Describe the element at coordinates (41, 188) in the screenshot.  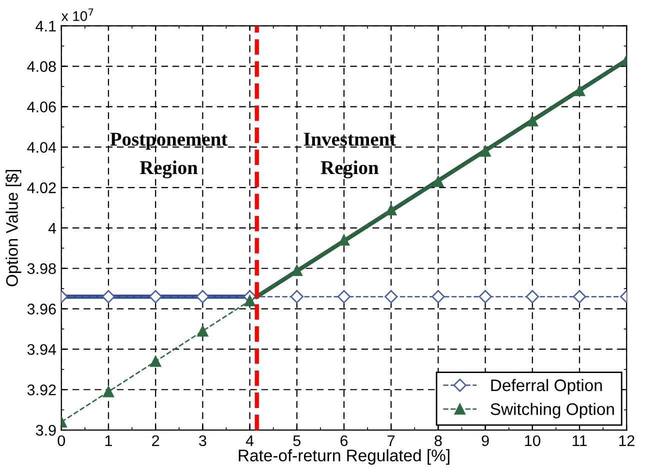
I see `y-tick-label: 4.02` at that location.